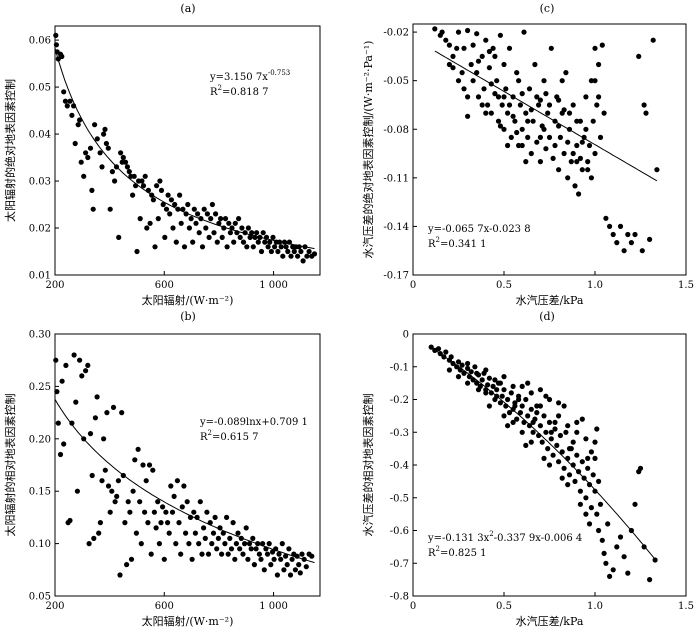 This screenshot has width=700, height=631. Describe the element at coordinates (164, 606) in the screenshot. I see `x-tick-label: 600` at that location.